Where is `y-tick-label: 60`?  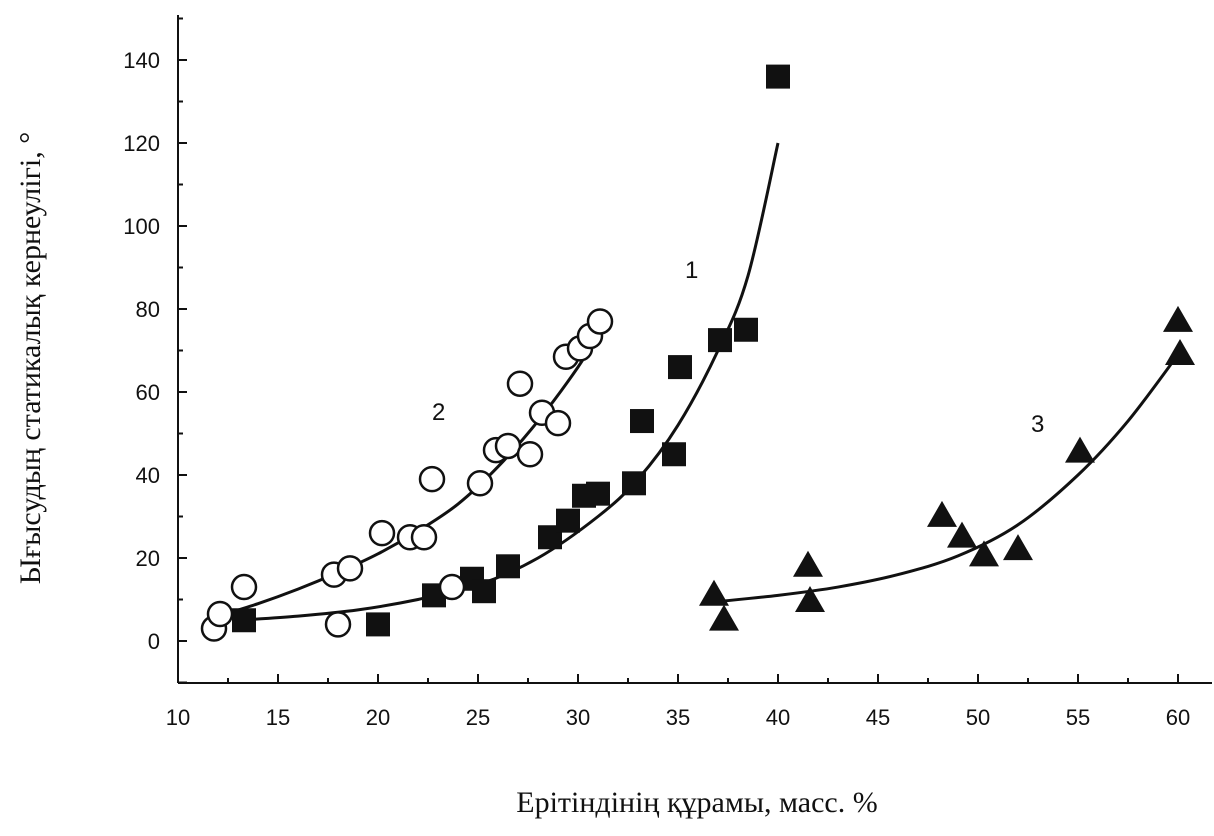 y-tick-label: 60 is located at coordinates (148, 392).